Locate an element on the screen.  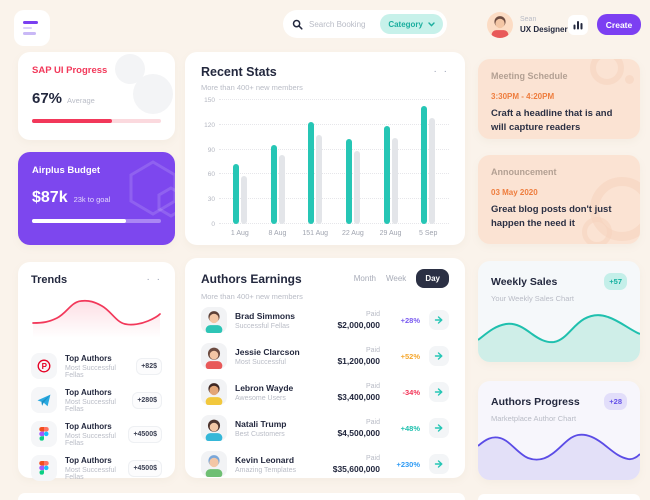
stats-x-labels: 1 Aug 8 Aug 151 Aug 22 Aug 29 Aug 5 Sep is located at coordinates (334, 233).